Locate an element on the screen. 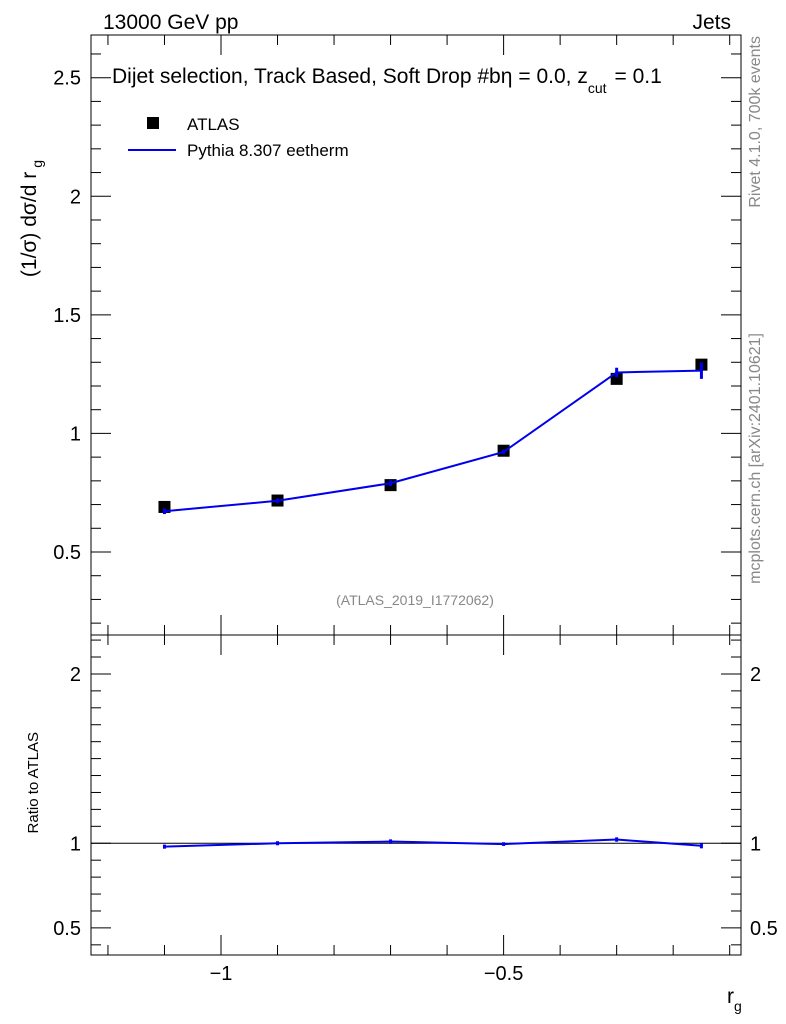 The width and height of the screenshot is (786, 1024). ratio-y-axis-label: Ratio to ATLAS is located at coordinates (33, 782).